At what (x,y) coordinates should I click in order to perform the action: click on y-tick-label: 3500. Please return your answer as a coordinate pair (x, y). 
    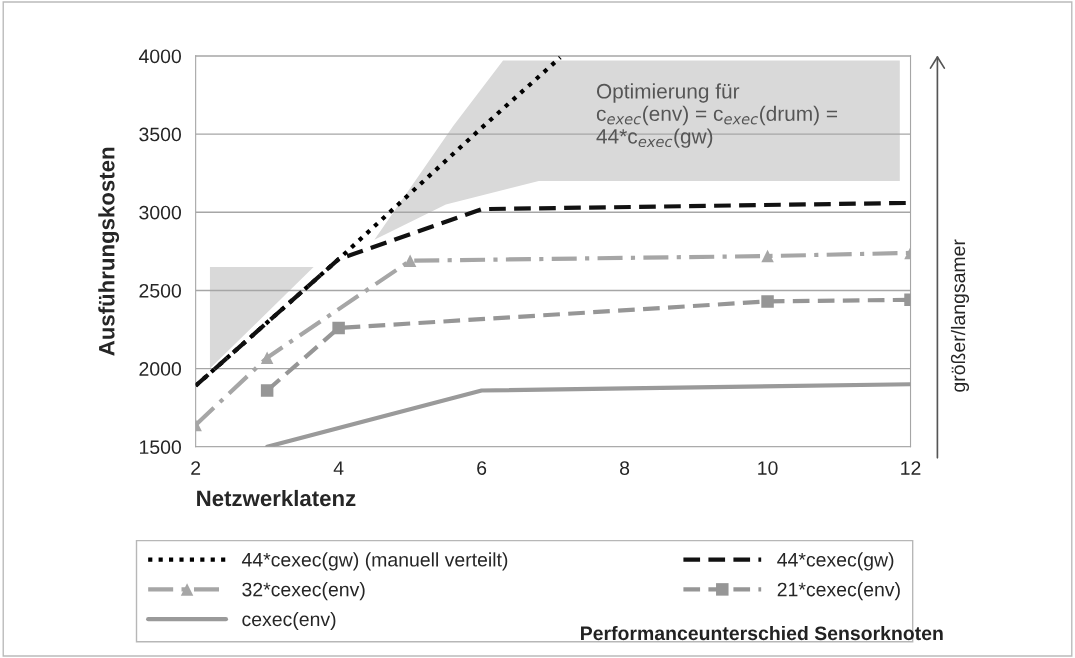
    Looking at the image, I should click on (160, 134).